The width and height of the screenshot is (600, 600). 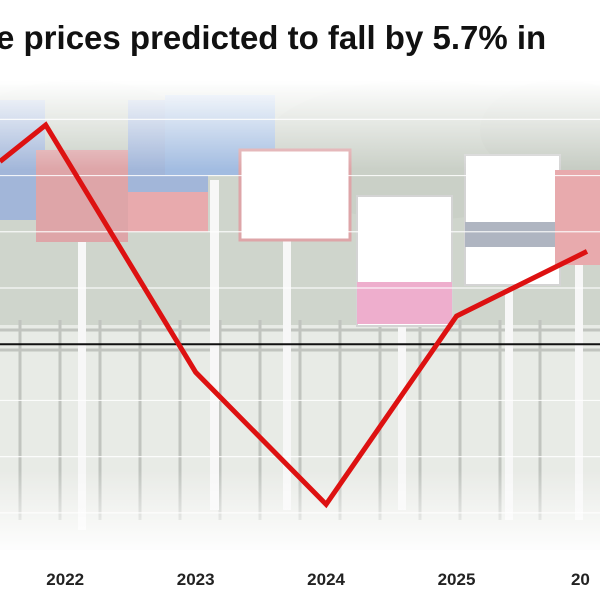 I want to click on x-tick-label: 2025, so click(x=457, y=579).